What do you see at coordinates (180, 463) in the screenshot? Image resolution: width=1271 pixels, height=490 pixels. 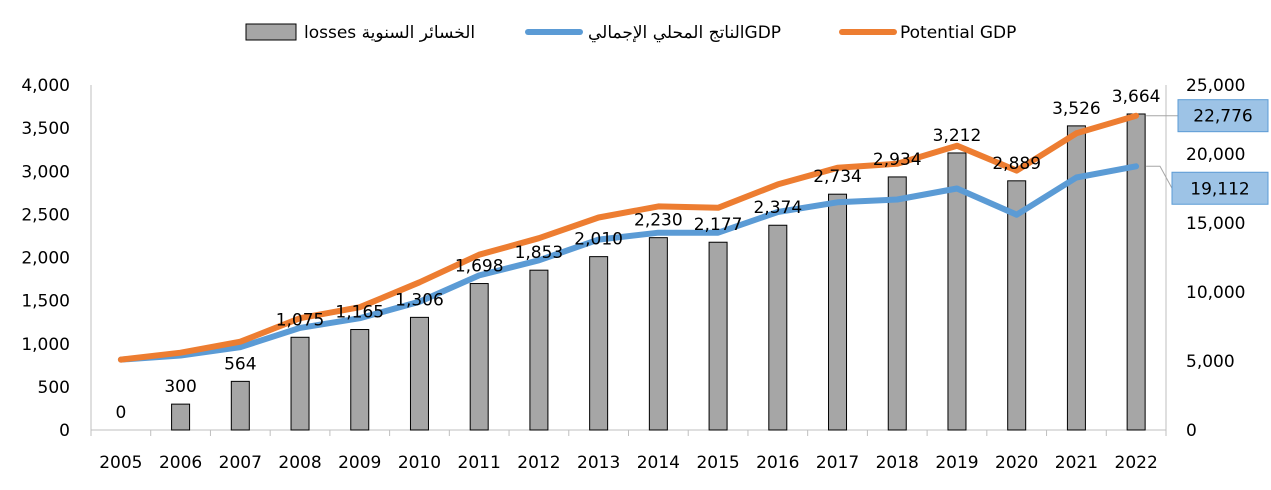 I see `x-axis-tick-label: 2006` at bounding box center [180, 463].